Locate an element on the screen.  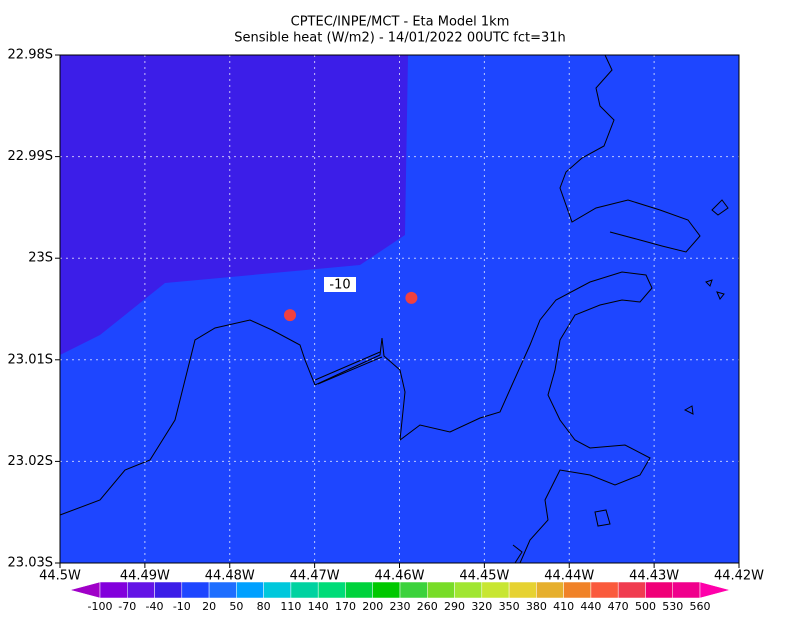
colorbar-label: 320 is located at coordinates (481, 606).